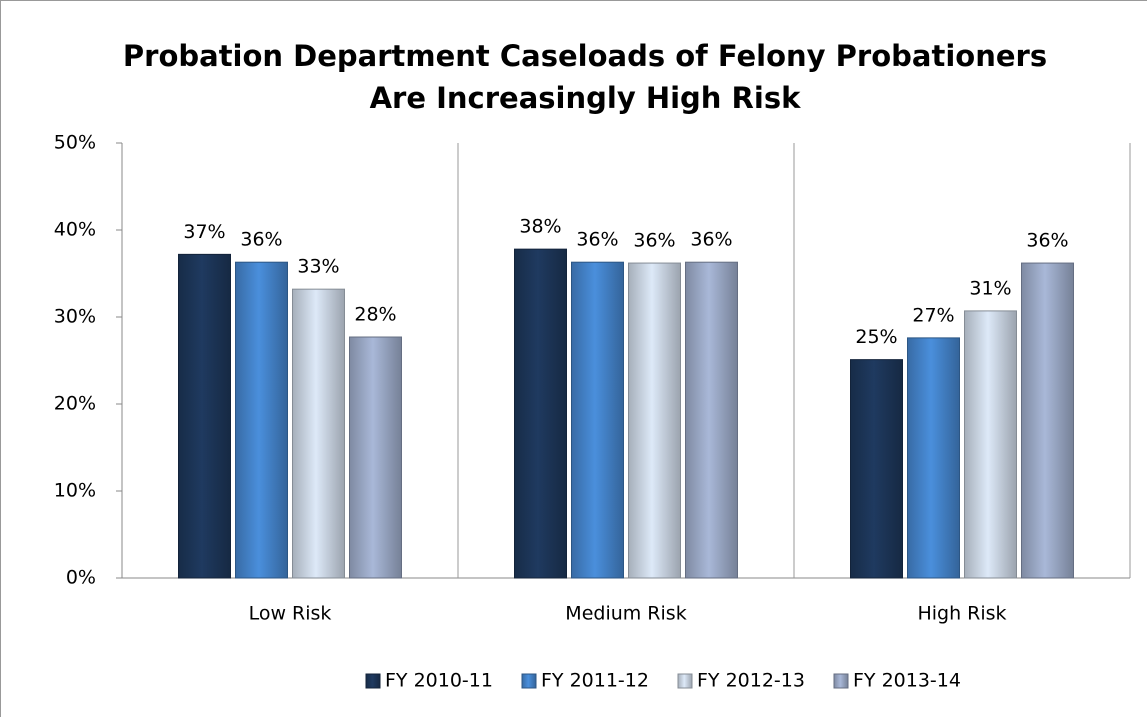 The width and height of the screenshot is (1147, 717). Describe the element at coordinates (318, 267) in the screenshot. I see `data-label: 33%` at that location.